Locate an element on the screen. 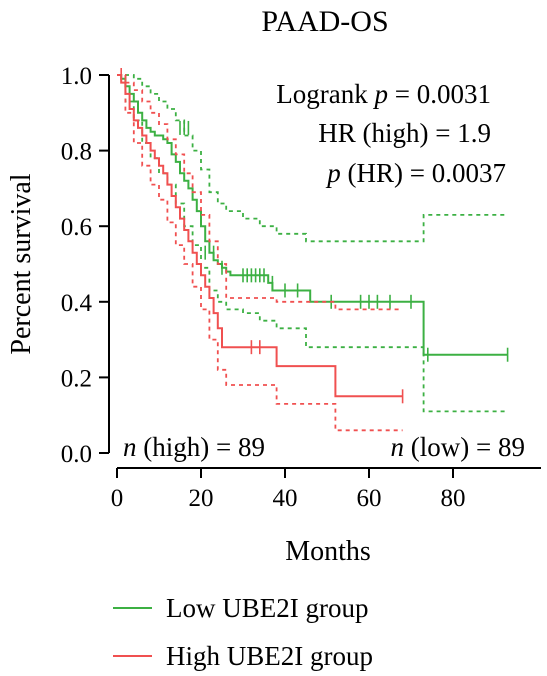  y-ticks: 0.0 0.2 0.4 0.6 0.8 1.0 is located at coordinates (85, 265).